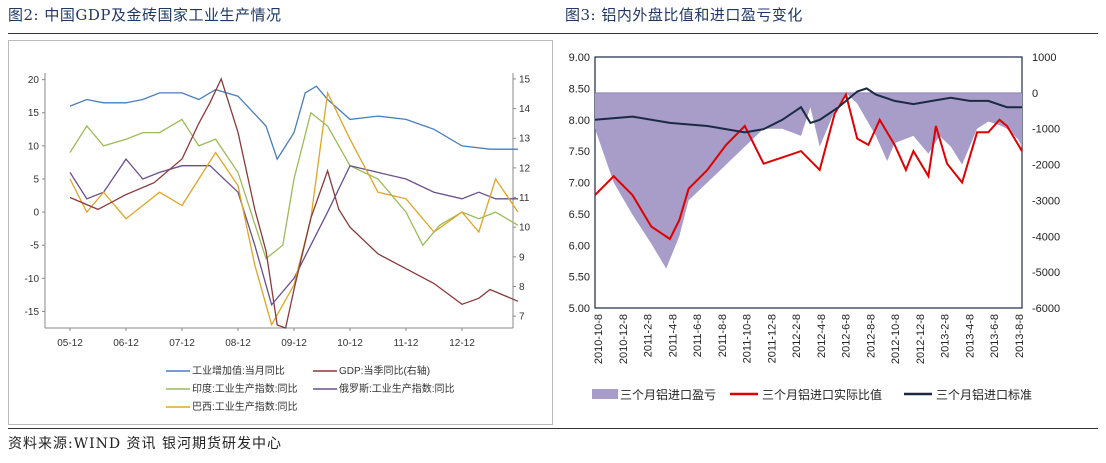  I want to click on legend-russia: 俄罗斯:工业生产指数:同比, so click(397, 388).